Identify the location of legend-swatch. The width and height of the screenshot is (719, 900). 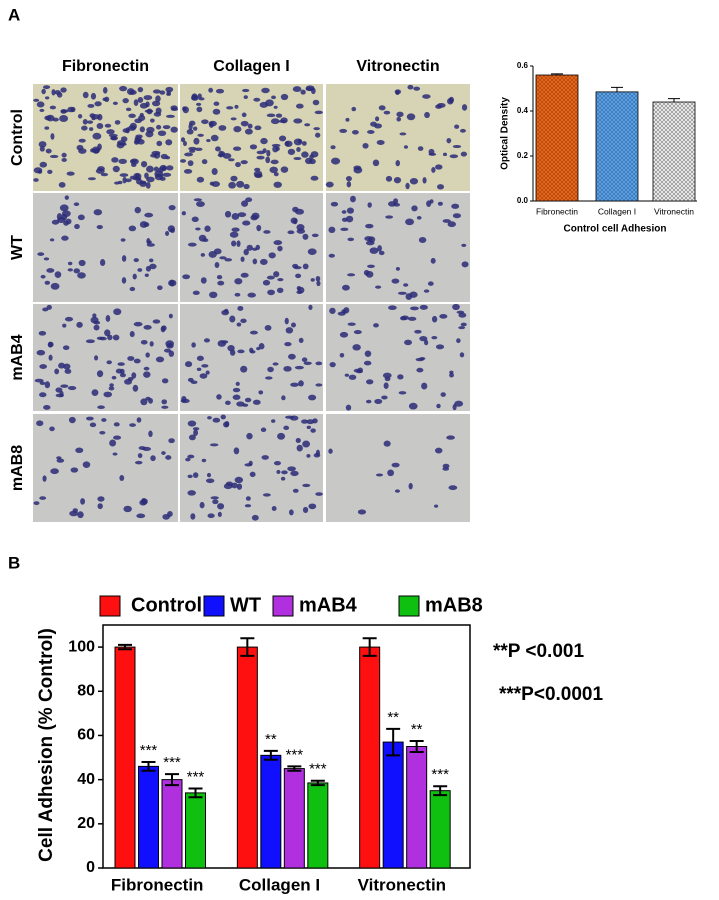
(214, 606).